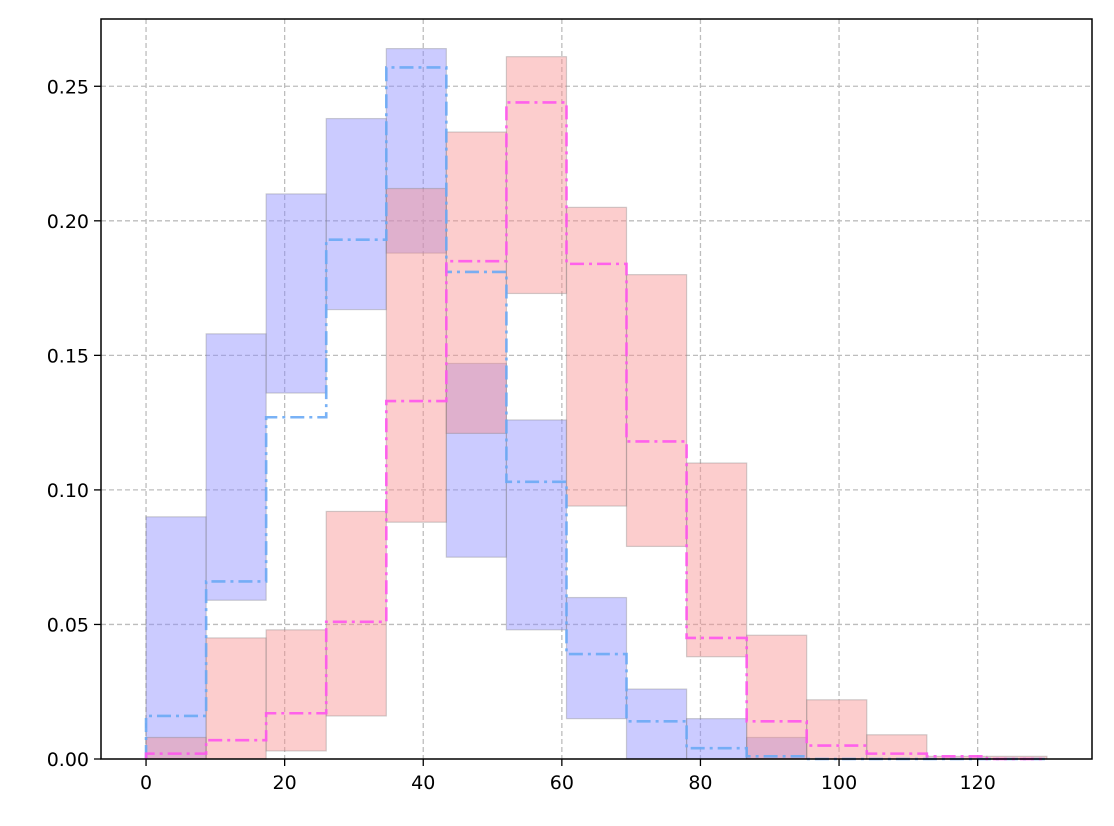 The height and width of the screenshot is (826, 1114). What do you see at coordinates (68, 625) in the screenshot?
I see `y-tick-label: 0.05` at bounding box center [68, 625].